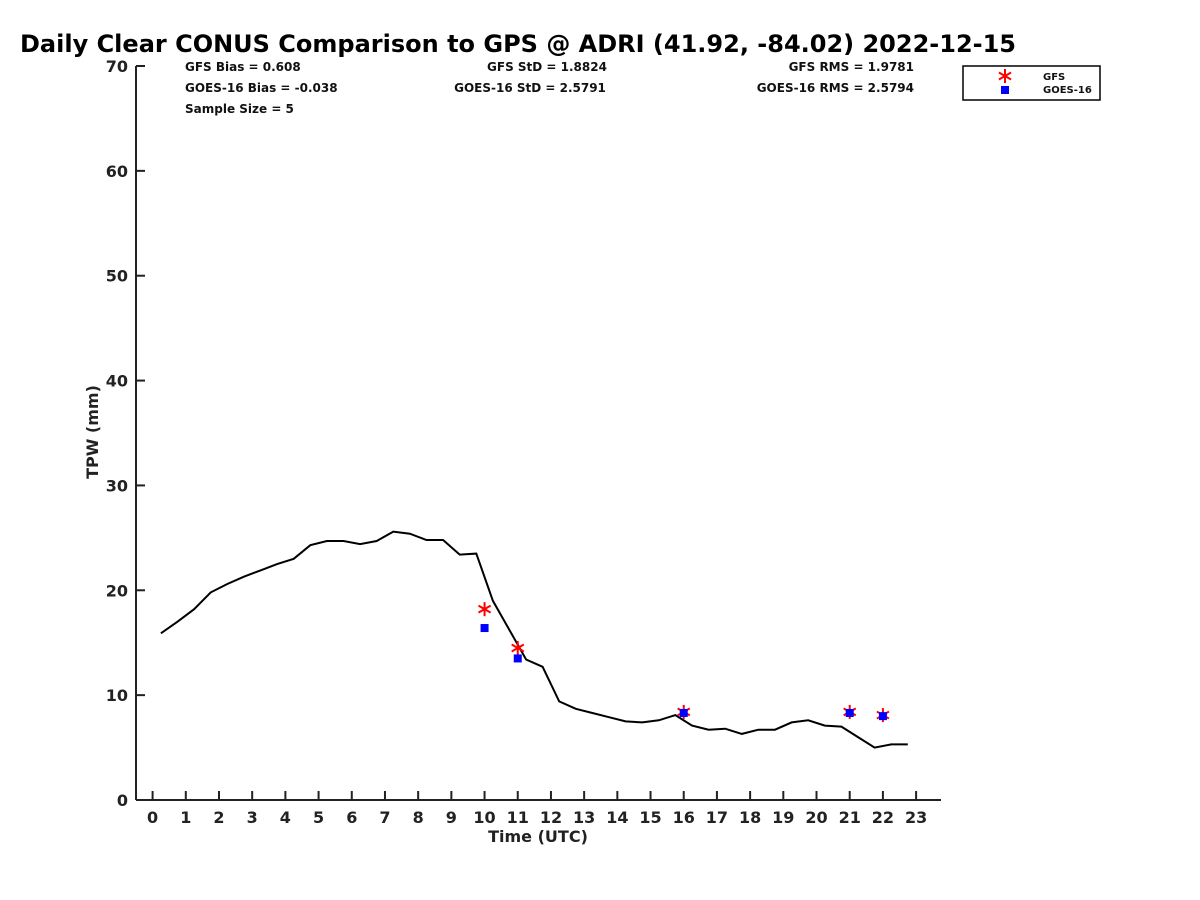 This screenshot has height=900, width=1200. Describe the element at coordinates (218, 817) in the screenshot. I see `x-tick-label: 2` at that location.